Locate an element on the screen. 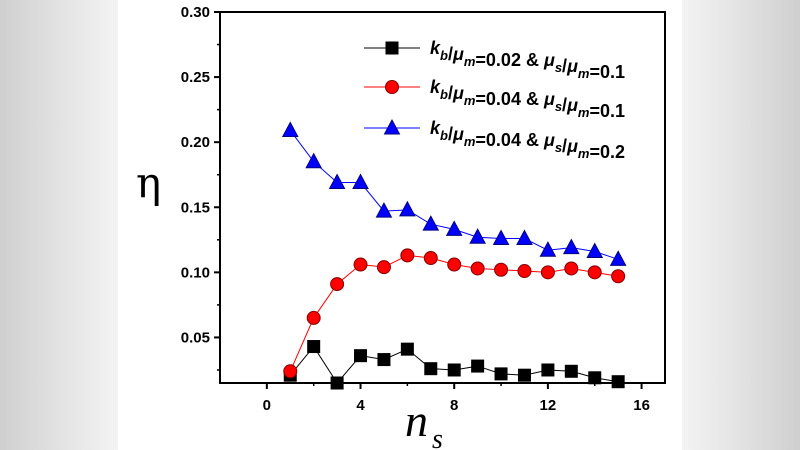 This screenshot has height=450, width=800. x-tick-label: 0 is located at coordinates (267, 405).